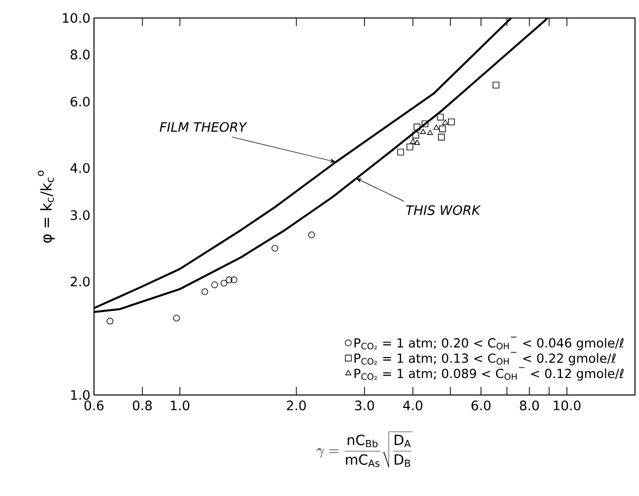 This screenshot has height=496, width=639. What do you see at coordinates (296, 405) in the screenshot?
I see `x-tick-label: 2.0` at bounding box center [296, 405].